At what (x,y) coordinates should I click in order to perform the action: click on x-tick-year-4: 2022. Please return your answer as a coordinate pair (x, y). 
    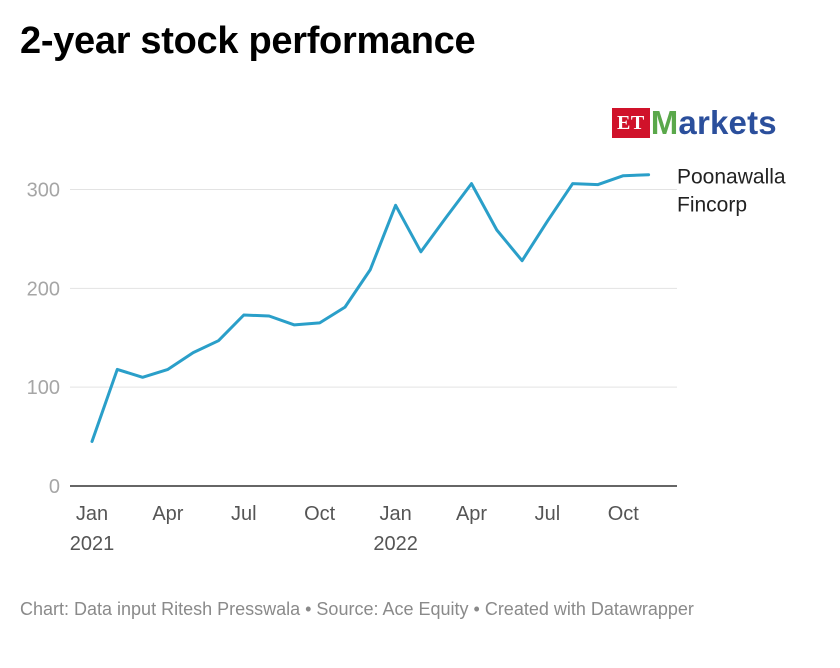
    Looking at the image, I should click on (395, 544).